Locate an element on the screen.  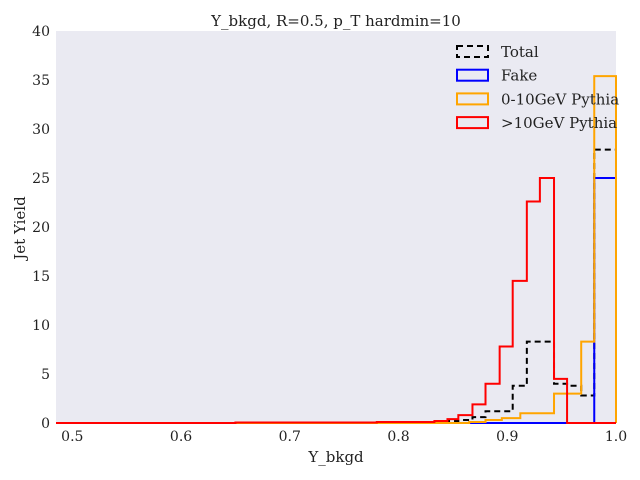
legend-label: Fake is located at coordinates (519, 76).